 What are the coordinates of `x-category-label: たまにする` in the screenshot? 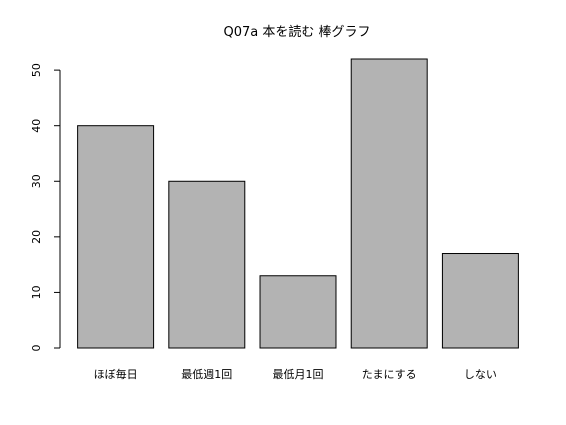 It's located at (389, 374).